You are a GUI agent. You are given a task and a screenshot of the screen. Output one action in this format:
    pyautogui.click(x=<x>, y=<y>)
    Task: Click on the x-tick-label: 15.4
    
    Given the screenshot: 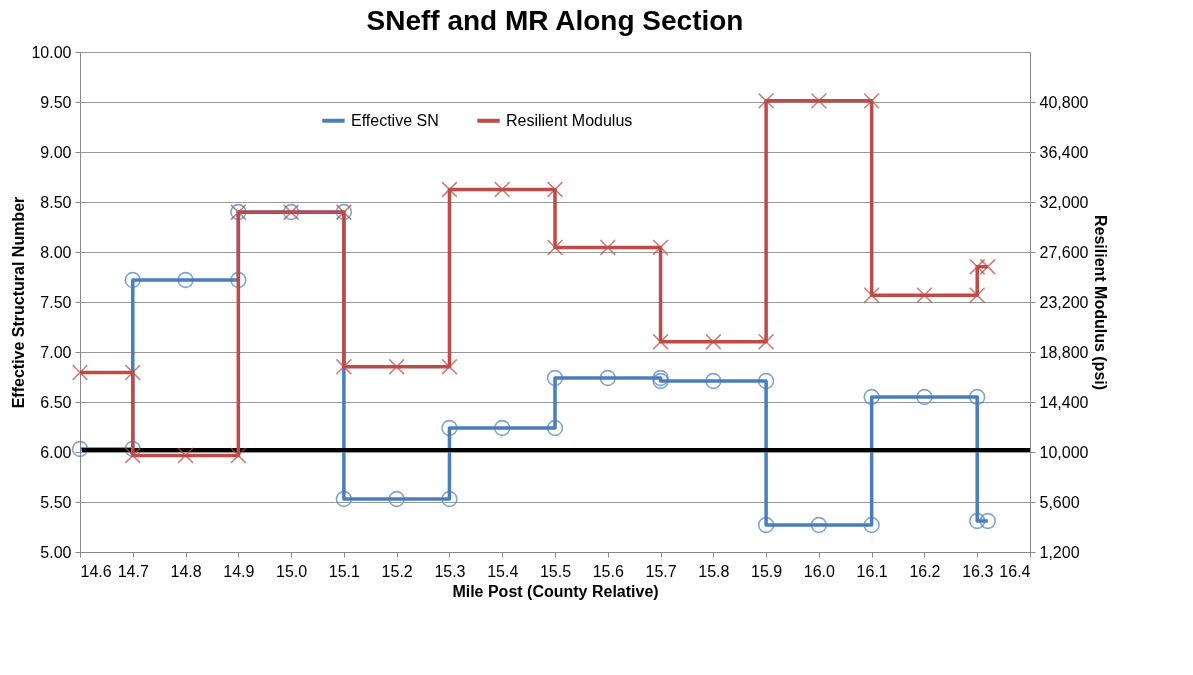 What is the action you would take?
    pyautogui.click(x=503, y=571)
    